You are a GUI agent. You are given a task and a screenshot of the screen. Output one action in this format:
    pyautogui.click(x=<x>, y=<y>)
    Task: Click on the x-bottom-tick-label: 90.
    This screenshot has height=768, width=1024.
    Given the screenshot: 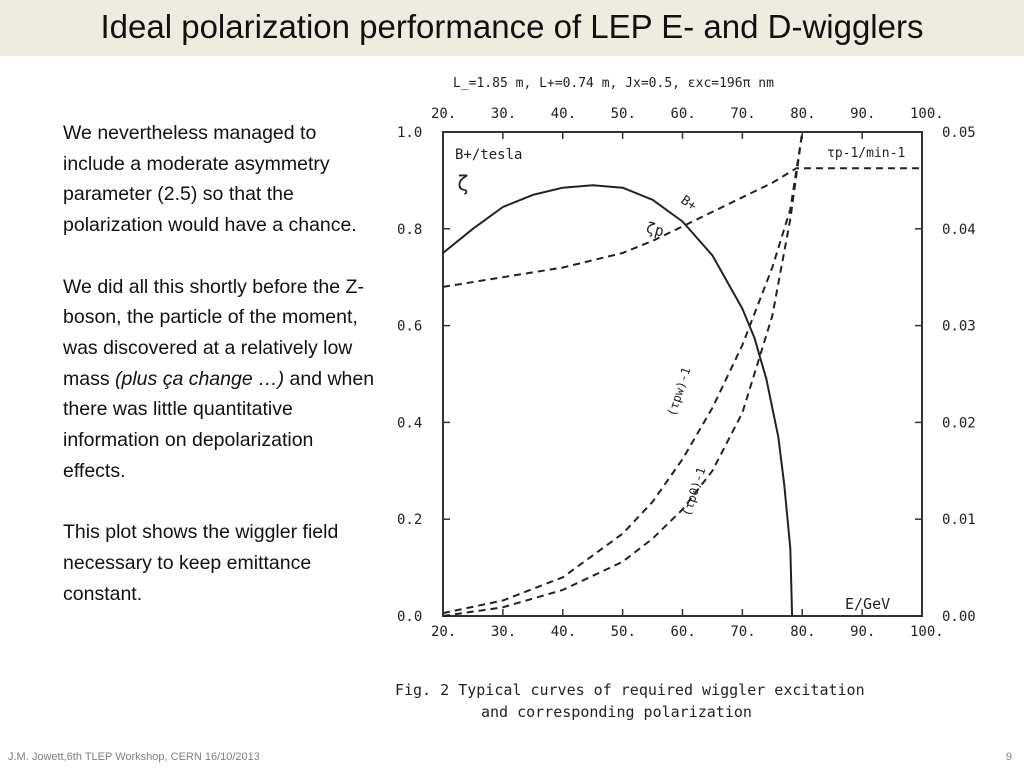 What is the action you would take?
    pyautogui.click(x=862, y=632)
    